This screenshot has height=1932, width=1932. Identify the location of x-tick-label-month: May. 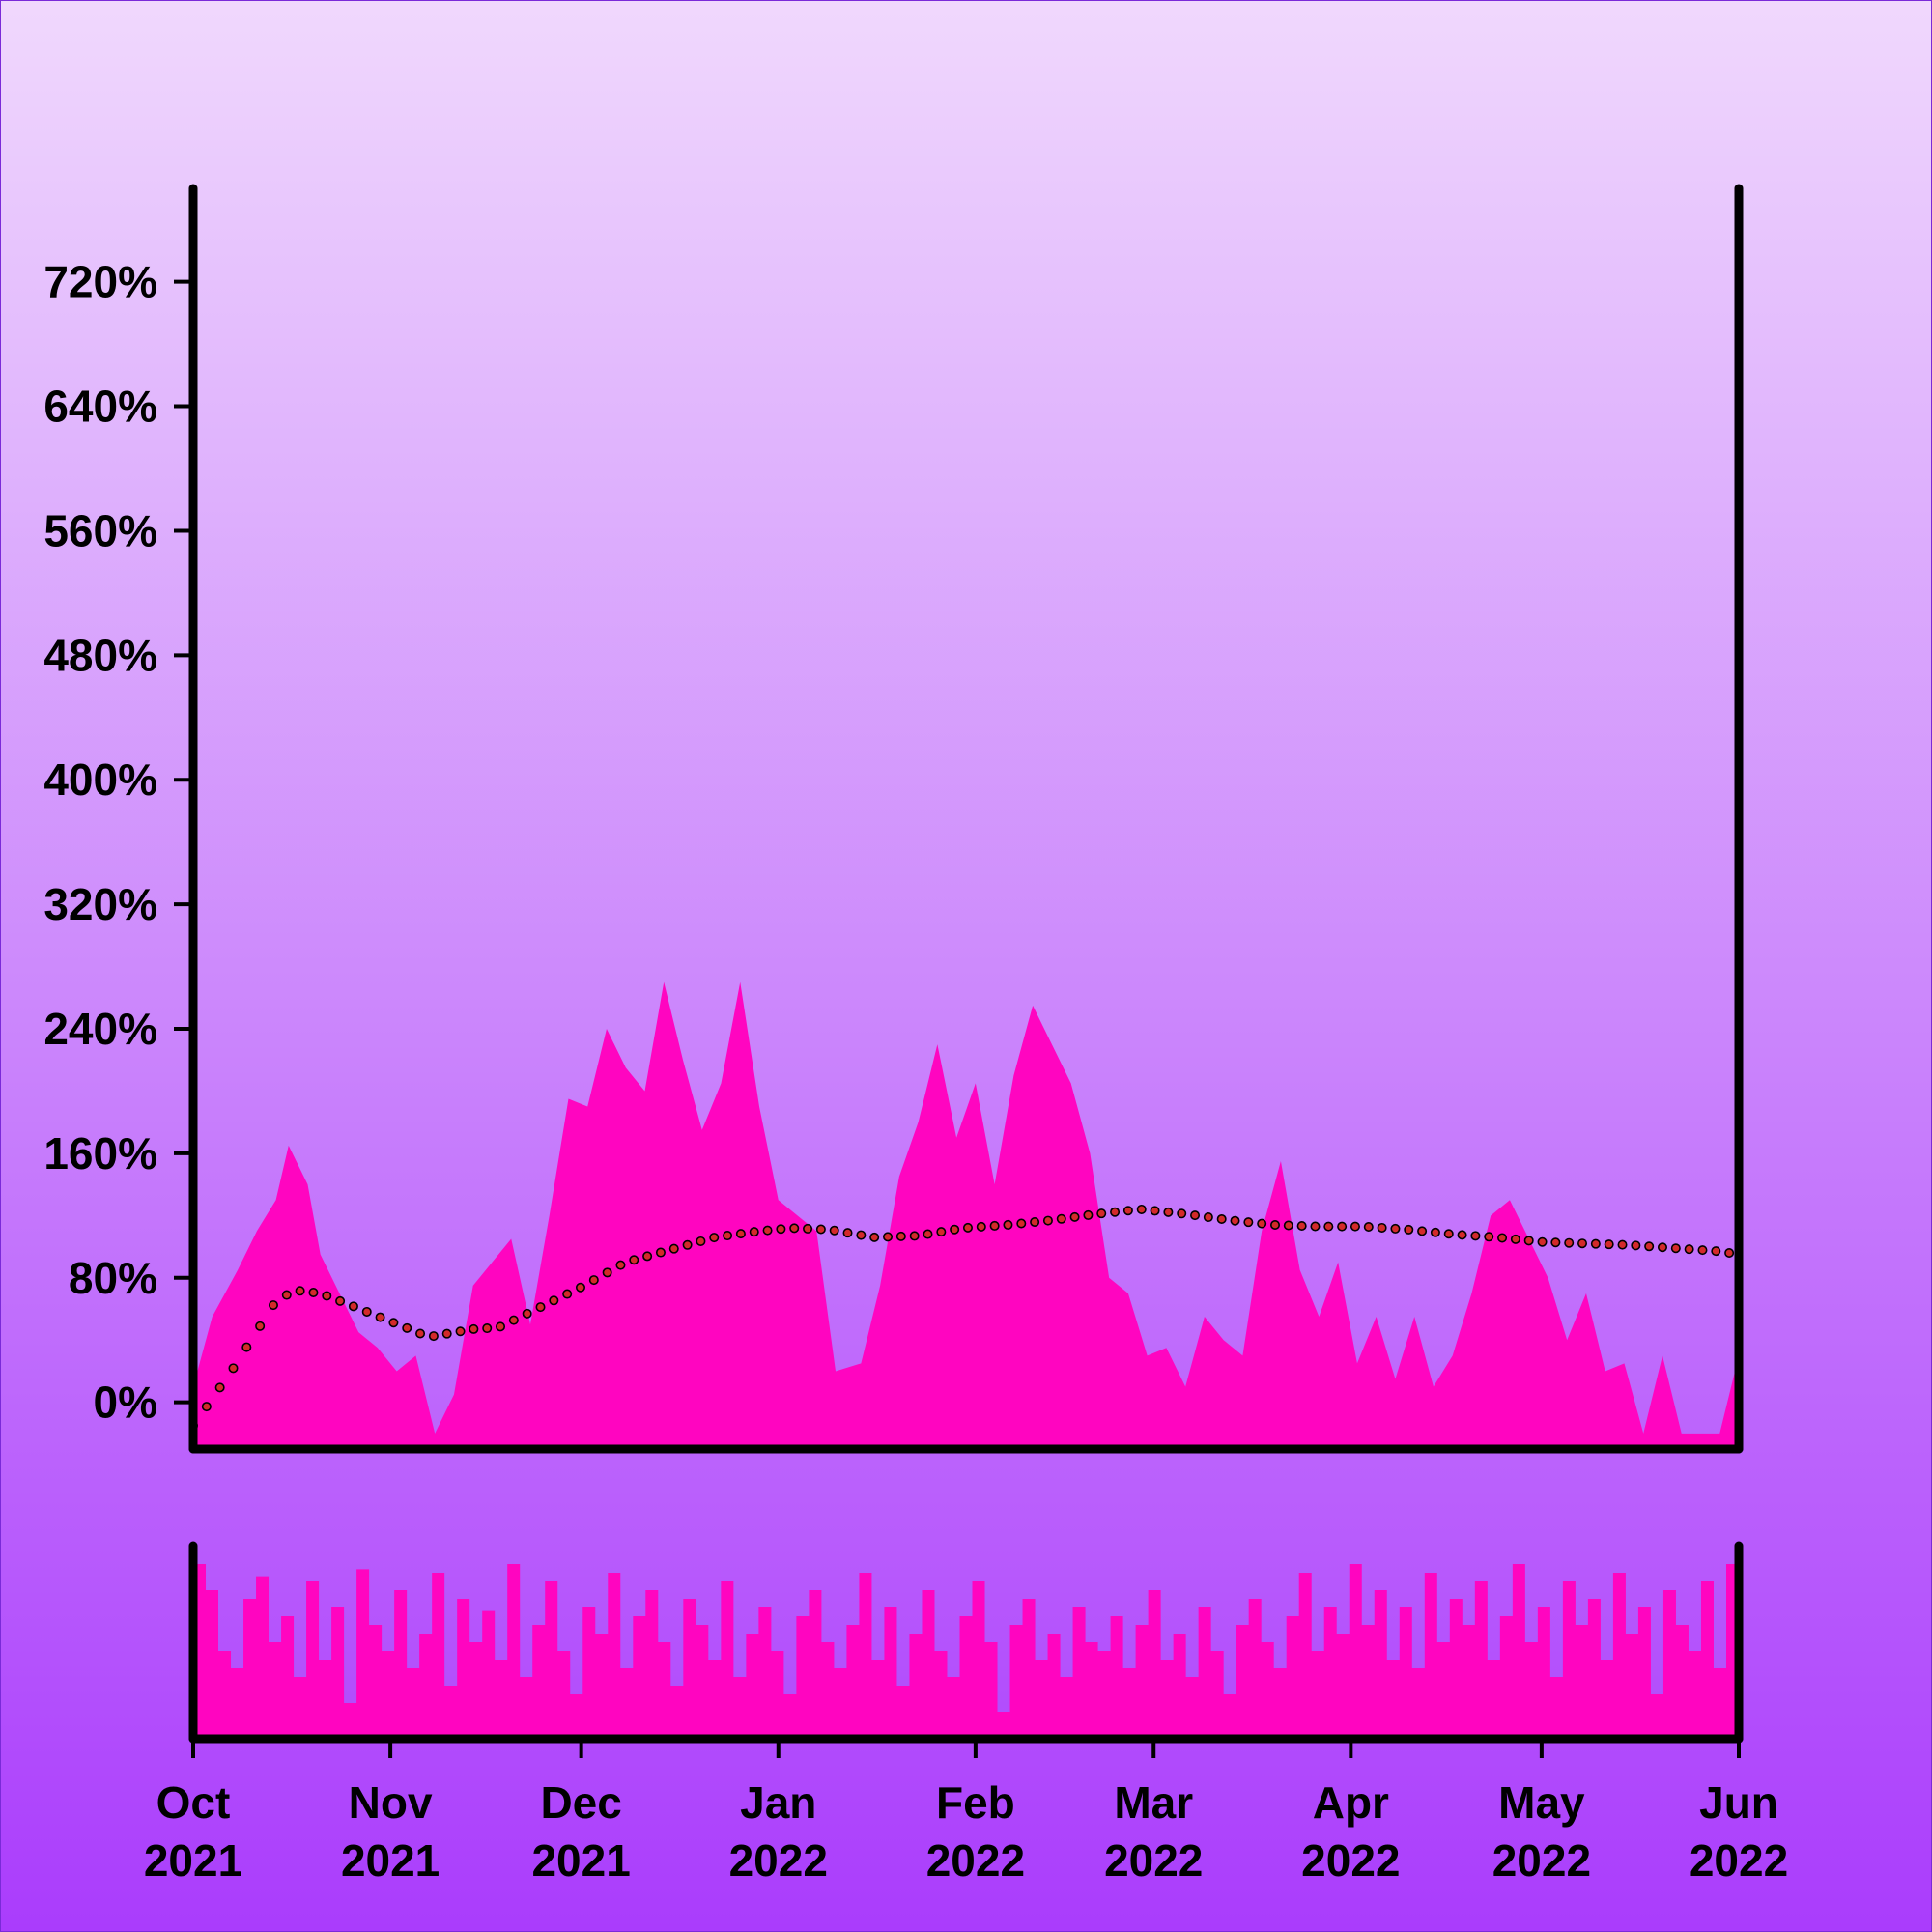
(1541, 1802).